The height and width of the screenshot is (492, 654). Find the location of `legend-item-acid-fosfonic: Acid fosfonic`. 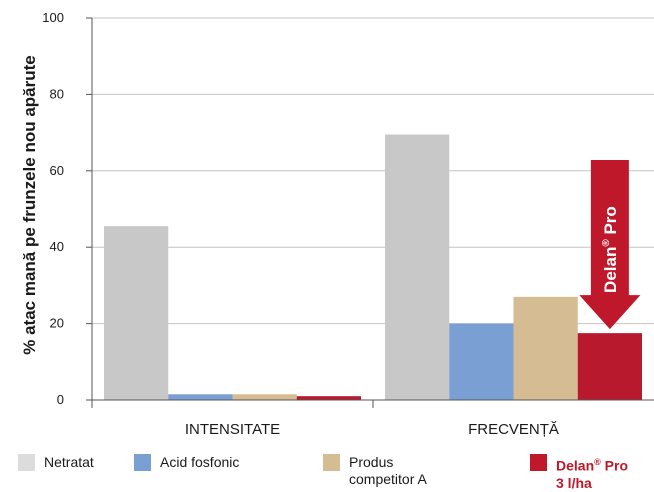

legend-item-acid-fosfonic: Acid fosfonic is located at coordinates (186, 462).